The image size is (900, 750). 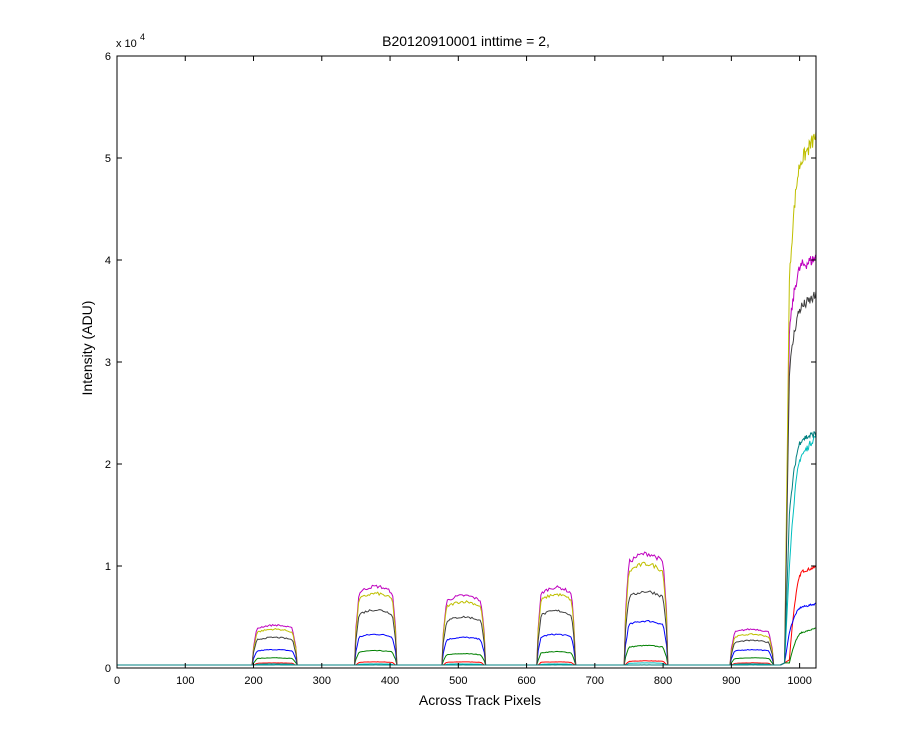 What do you see at coordinates (142, 37) in the screenshot?
I see `y-exponent-power: 4` at bounding box center [142, 37].